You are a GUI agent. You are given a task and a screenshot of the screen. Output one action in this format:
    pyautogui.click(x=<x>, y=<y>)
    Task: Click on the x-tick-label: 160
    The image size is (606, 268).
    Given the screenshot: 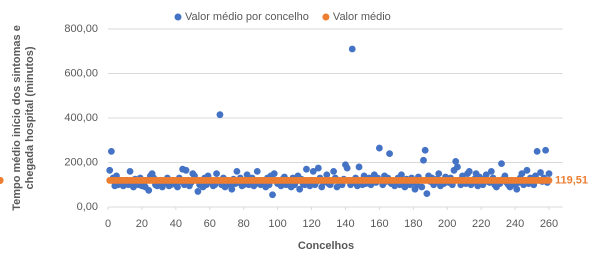 What is the action you would take?
    pyautogui.click(x=379, y=224)
    